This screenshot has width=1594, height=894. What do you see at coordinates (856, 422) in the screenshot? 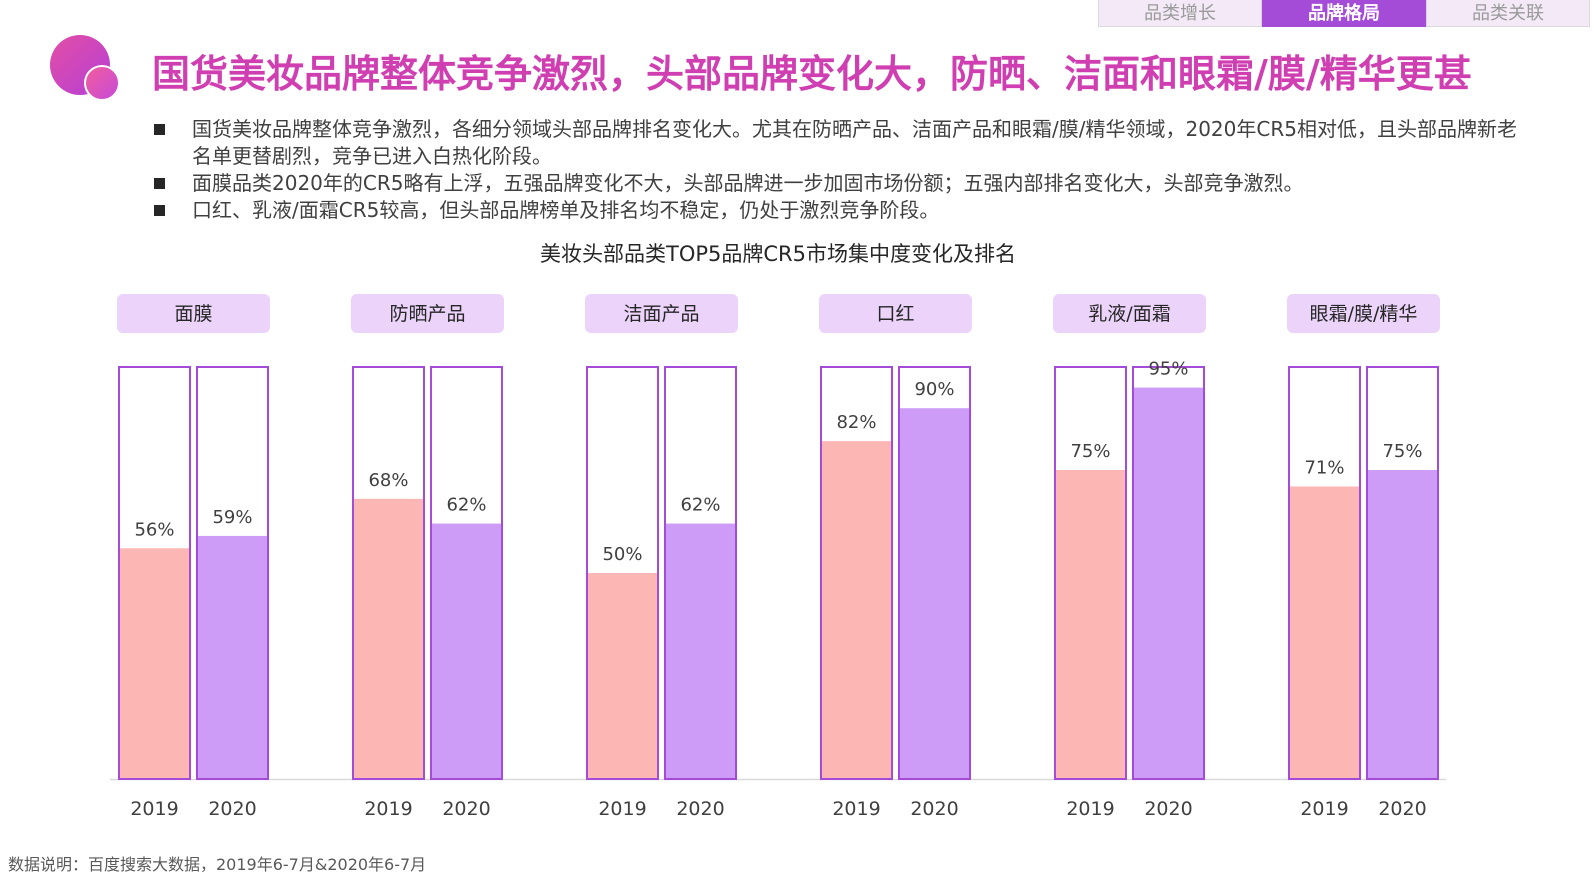
I see `data-label: 82%` at bounding box center [856, 422].